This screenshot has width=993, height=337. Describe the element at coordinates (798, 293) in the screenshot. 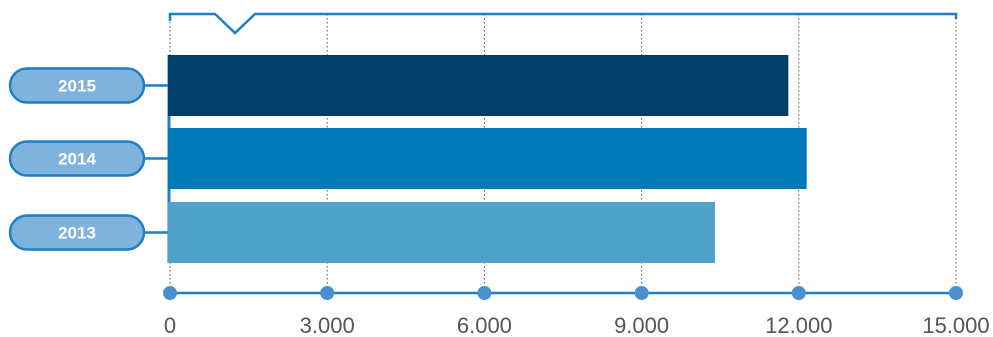

I see `tick-dot-12.000` at that location.